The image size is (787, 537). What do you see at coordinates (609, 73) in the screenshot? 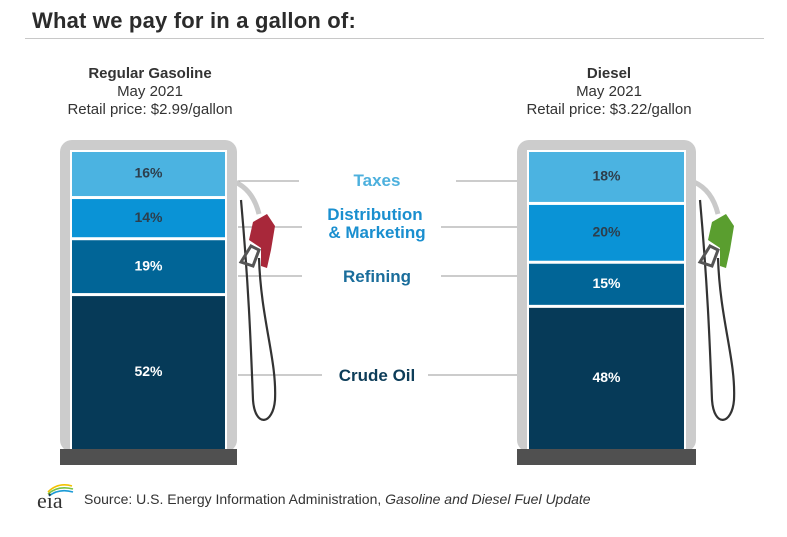
I see `diesel-name: Diesel` at bounding box center [609, 73].